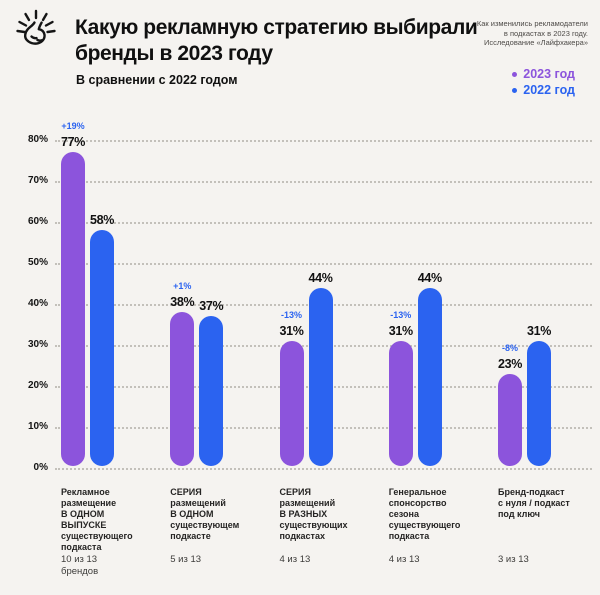 The width and height of the screenshot is (600, 595). I want to click on legend-label-2022: 2022 год, so click(549, 90).